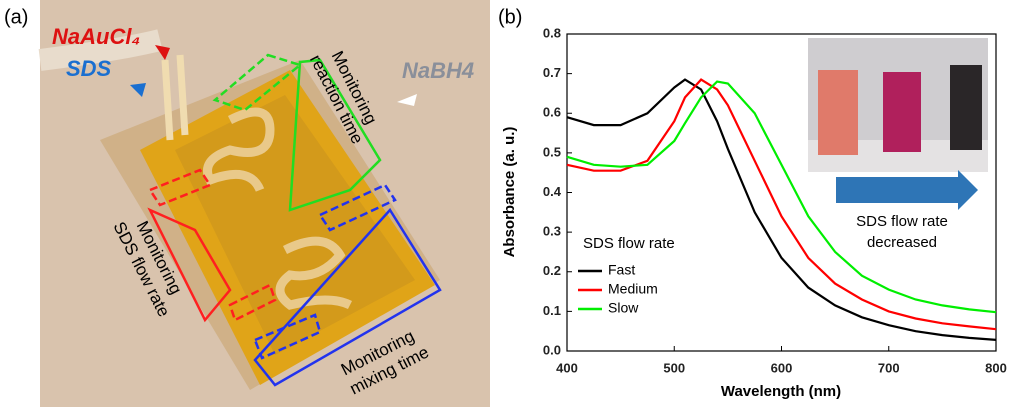  Describe the element at coordinates (552, 32) in the screenshot. I see `y-tick-label: 0.8` at that location.